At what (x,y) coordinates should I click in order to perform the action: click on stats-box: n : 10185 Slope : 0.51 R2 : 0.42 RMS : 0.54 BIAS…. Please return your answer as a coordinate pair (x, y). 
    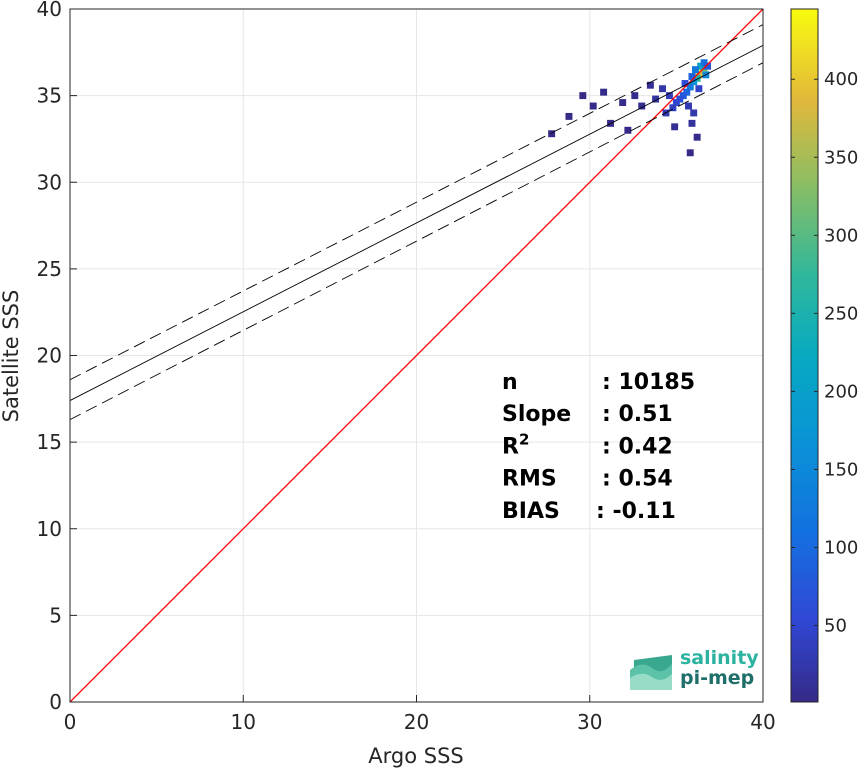
    Looking at the image, I should click on (598, 447).